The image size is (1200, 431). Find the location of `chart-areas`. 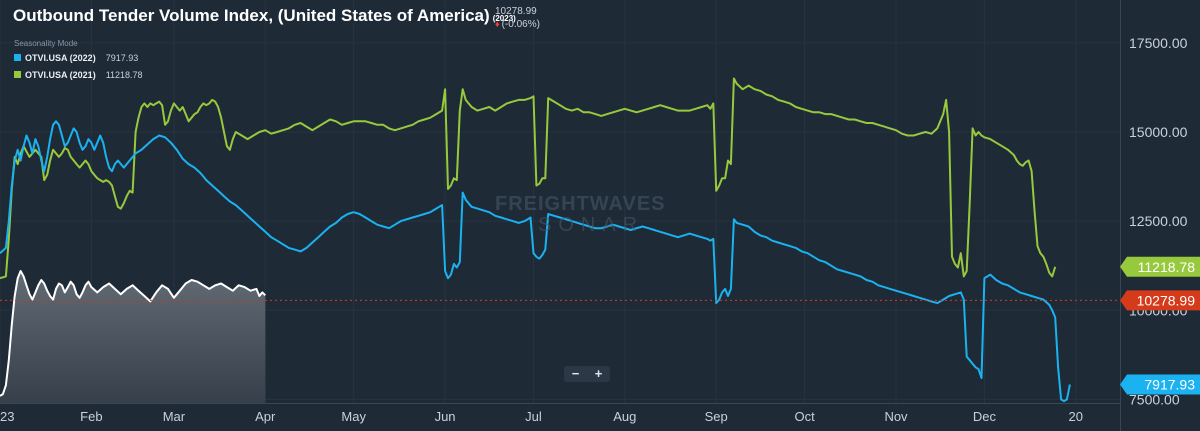

chart-areas is located at coordinates (133, 337).